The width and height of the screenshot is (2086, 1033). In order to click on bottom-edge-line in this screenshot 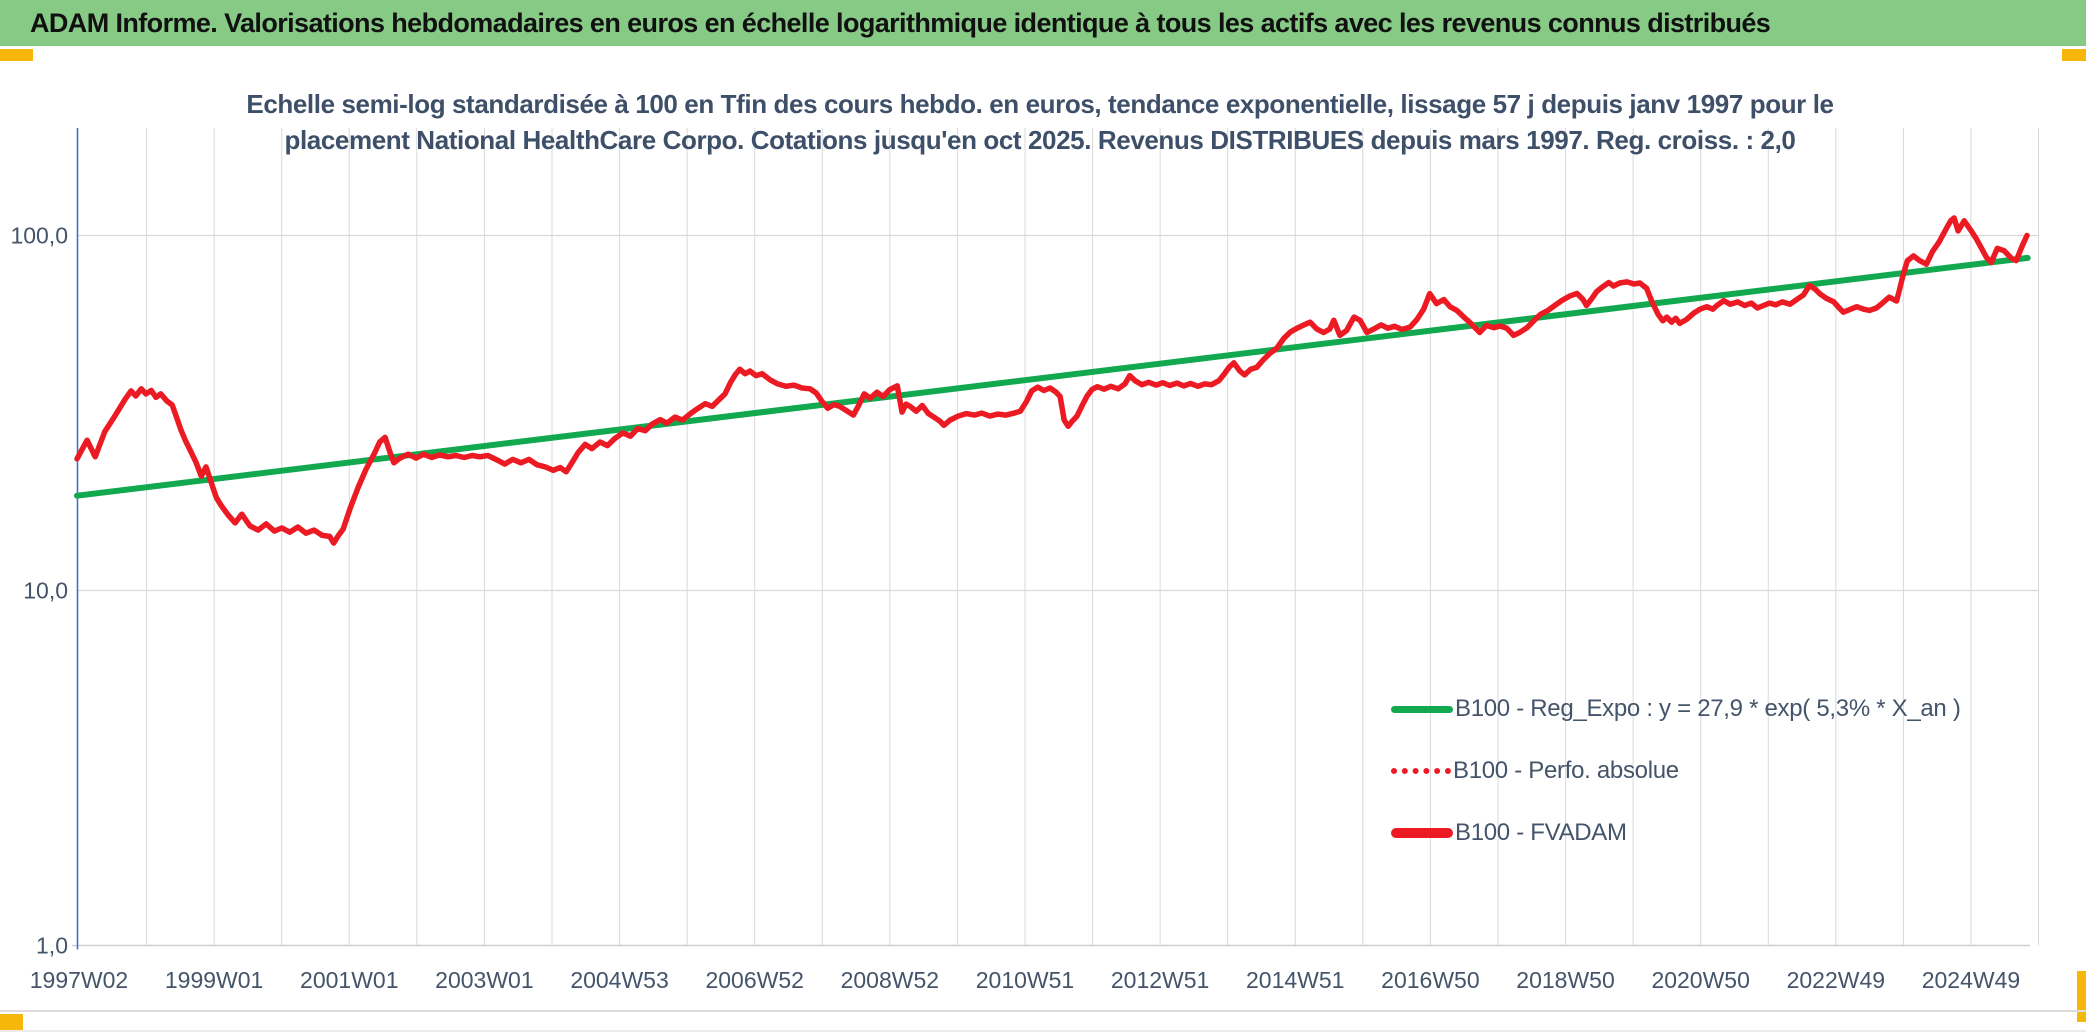, I will do `click(1043, 1031)`.